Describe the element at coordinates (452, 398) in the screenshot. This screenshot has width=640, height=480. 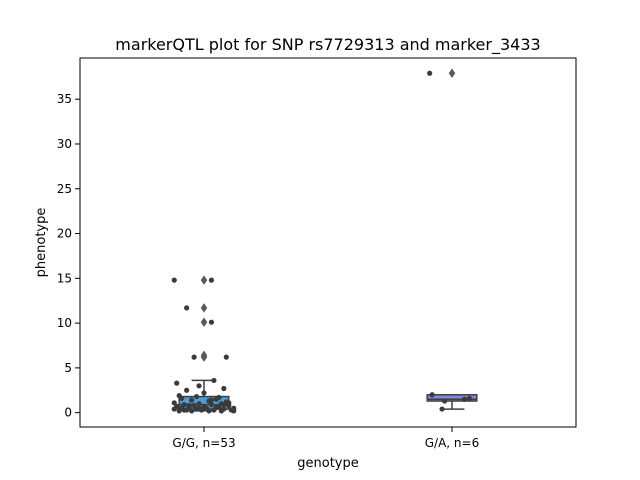
I see `box-iqr` at that location.